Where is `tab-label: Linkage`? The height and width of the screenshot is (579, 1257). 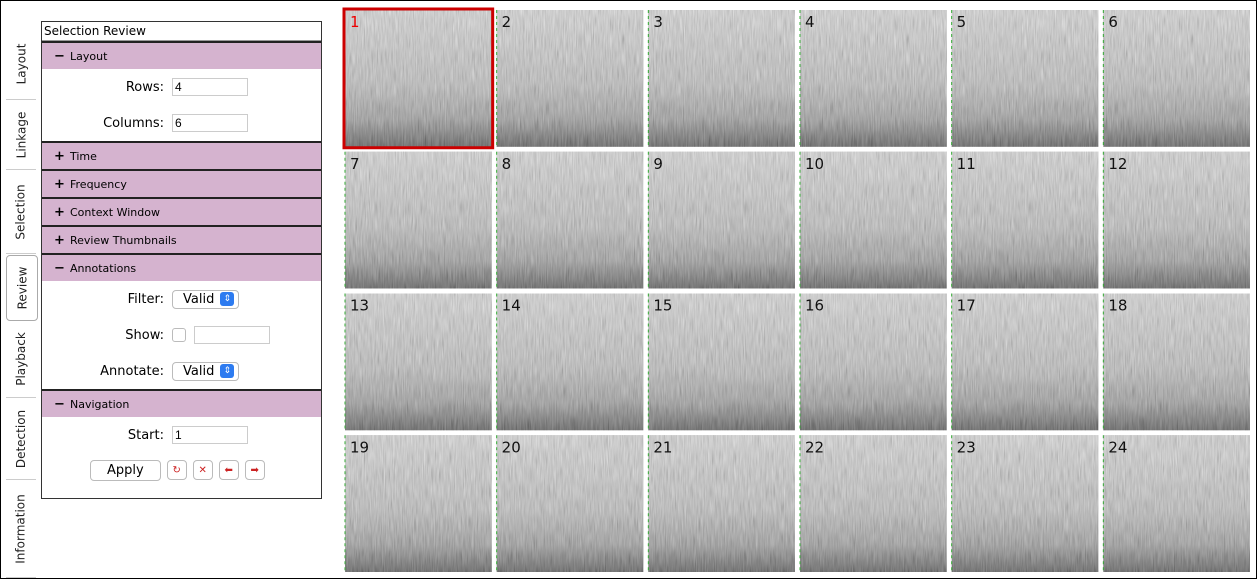 tab-label: Linkage is located at coordinates (21, 135).